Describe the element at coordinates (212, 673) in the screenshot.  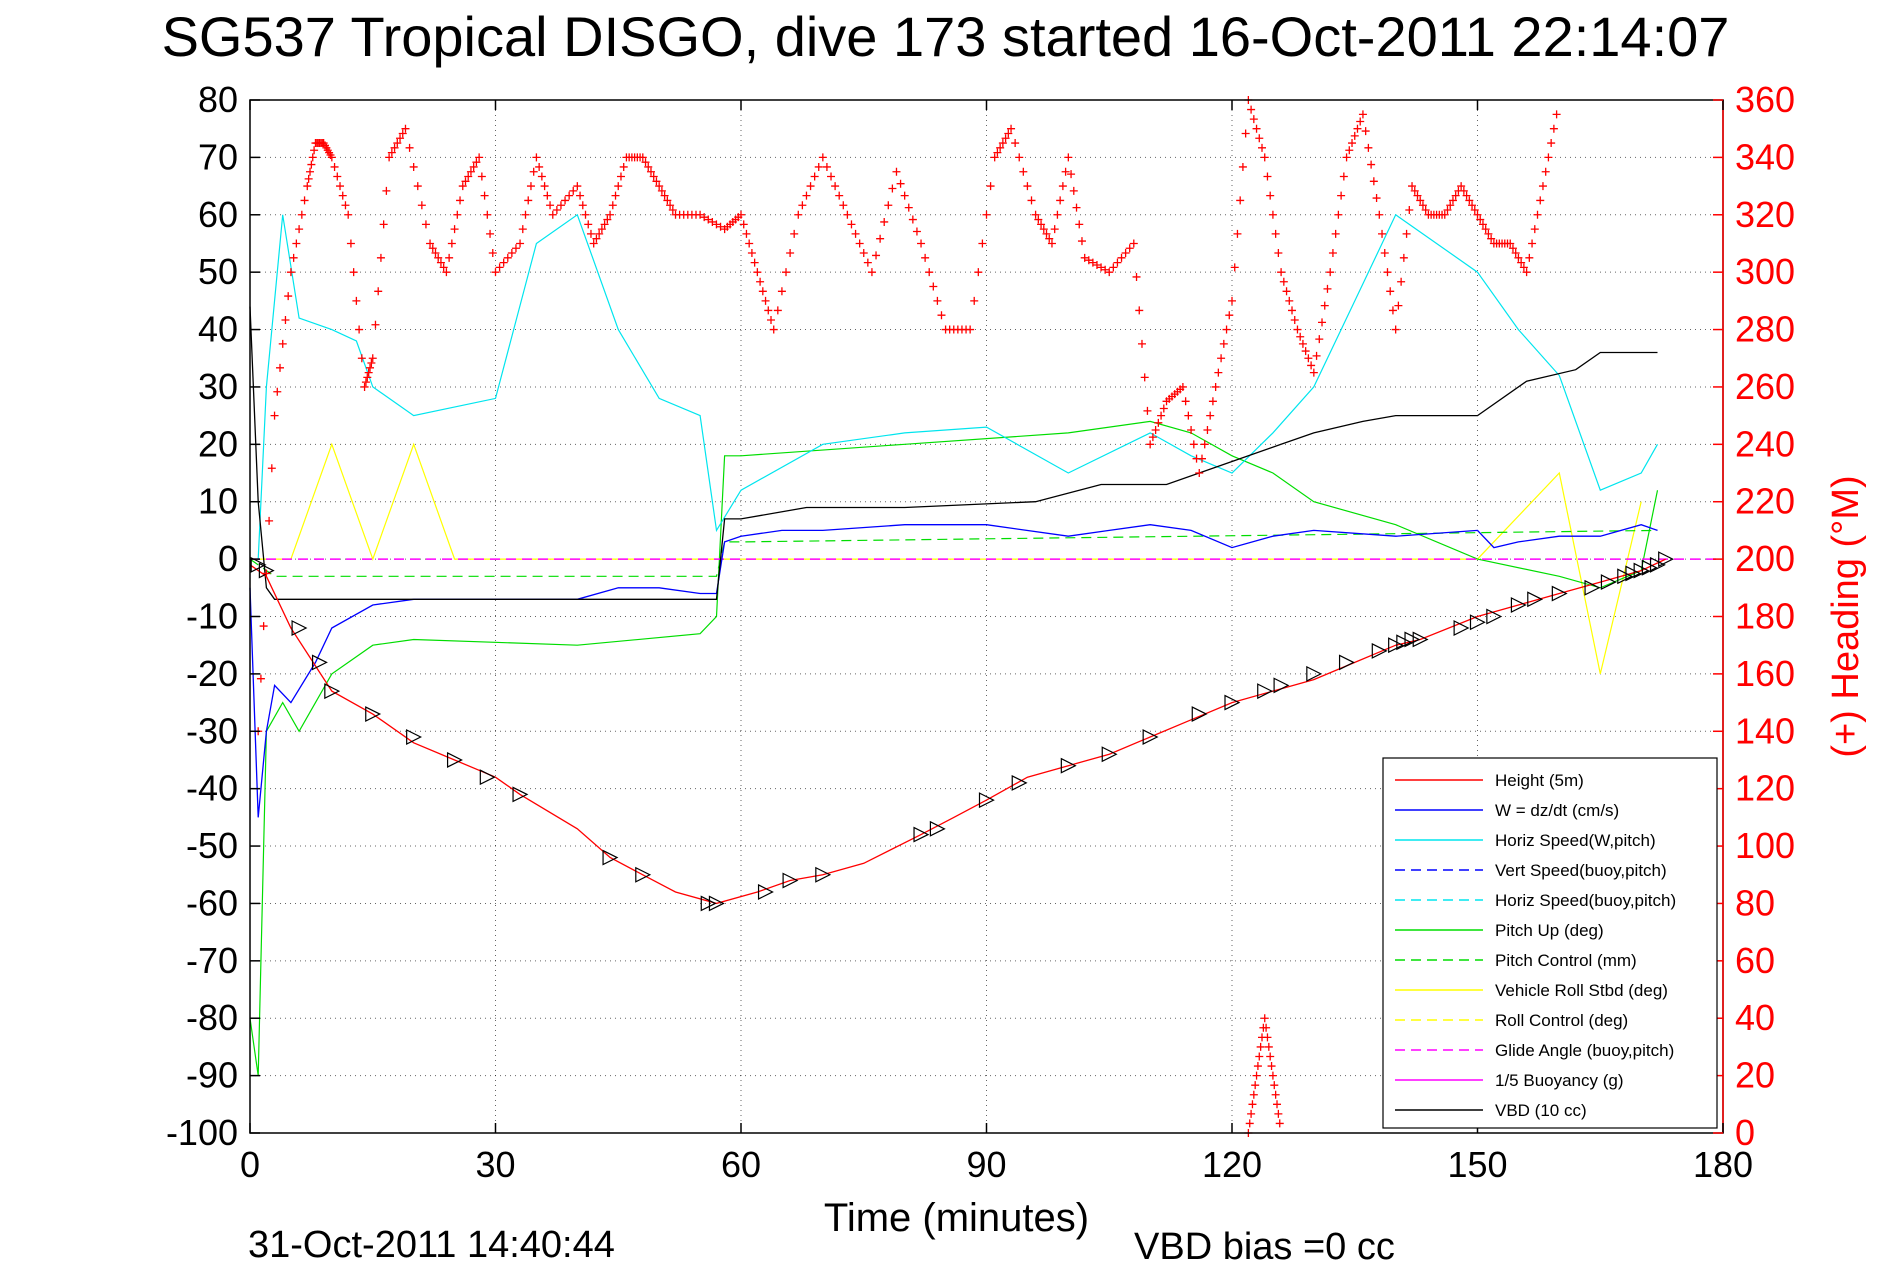
I see `y-tick-label: -20` at that location.